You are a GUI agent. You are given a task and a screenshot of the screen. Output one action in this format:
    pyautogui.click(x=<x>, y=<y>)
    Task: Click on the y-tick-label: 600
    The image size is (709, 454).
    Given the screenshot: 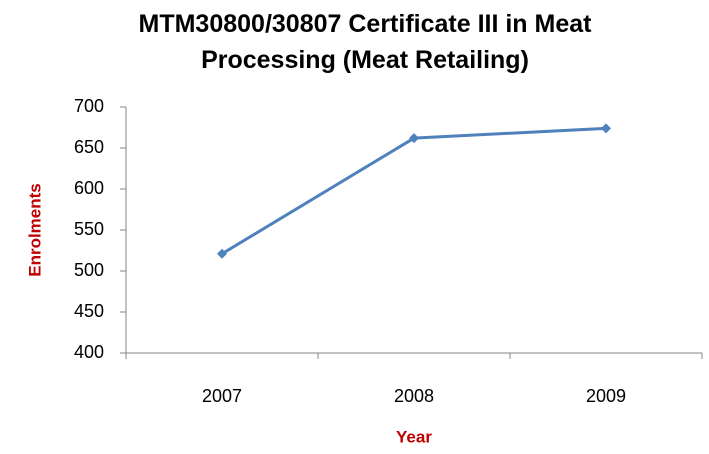 What is the action you would take?
    pyautogui.click(x=89, y=188)
    